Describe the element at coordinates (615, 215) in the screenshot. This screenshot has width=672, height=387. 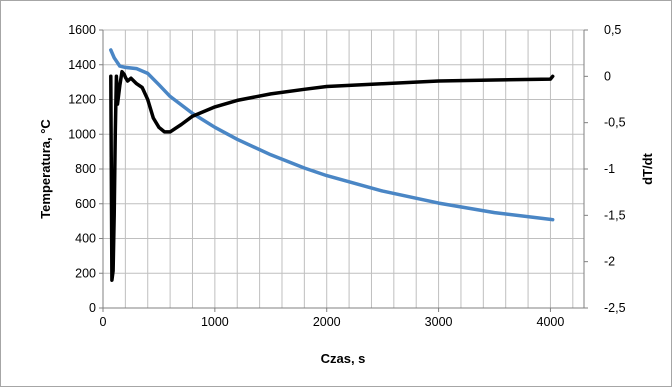
I see `y2-tick-label: -1,5` at that location.